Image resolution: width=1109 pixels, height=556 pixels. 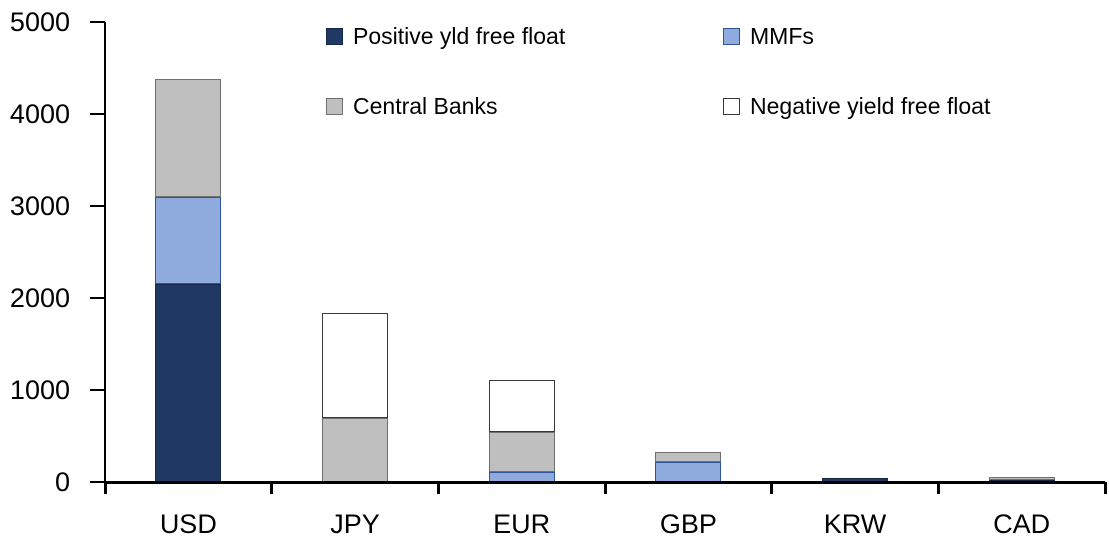 I want to click on y-axis-tick-label: 4000, so click(x=39, y=114).